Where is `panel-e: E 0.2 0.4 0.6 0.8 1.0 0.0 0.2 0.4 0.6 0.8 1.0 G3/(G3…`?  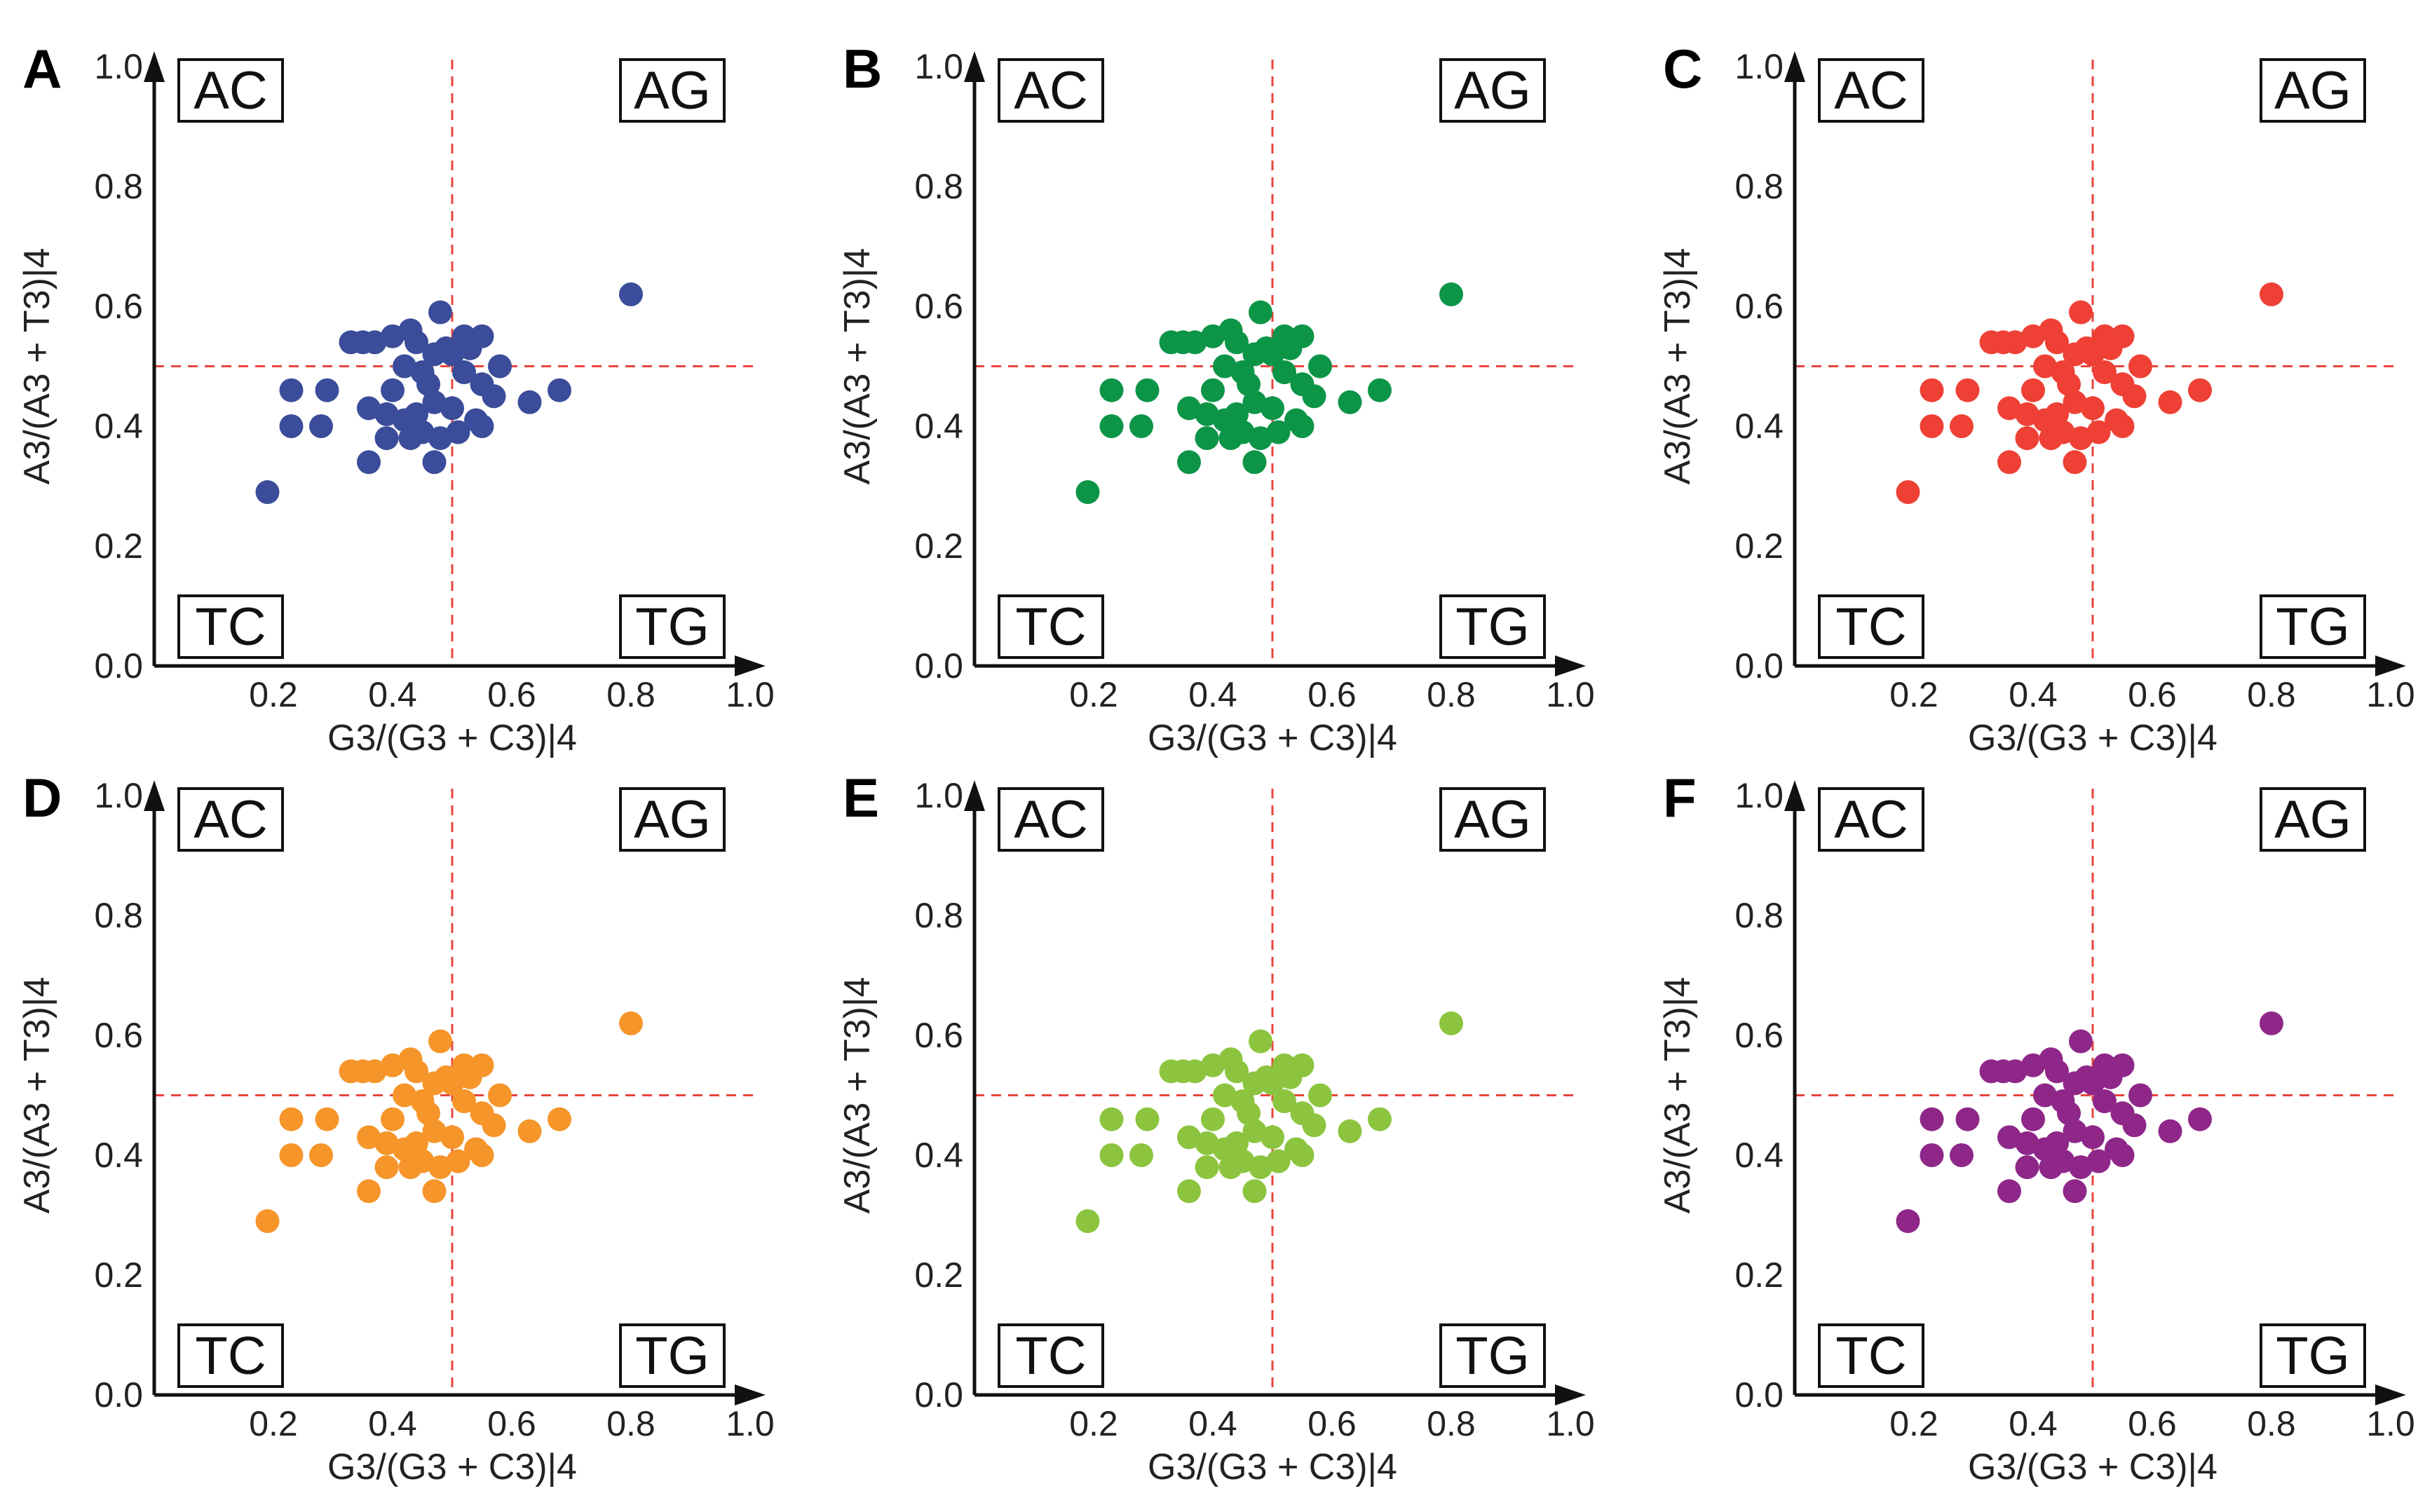 panel-e: E 0.2 0.4 0.6 0.8 1.0 0.0 0.2 0.4 0.6 0.8 1.0 G3/(G3… is located at coordinates (1216, 1127).